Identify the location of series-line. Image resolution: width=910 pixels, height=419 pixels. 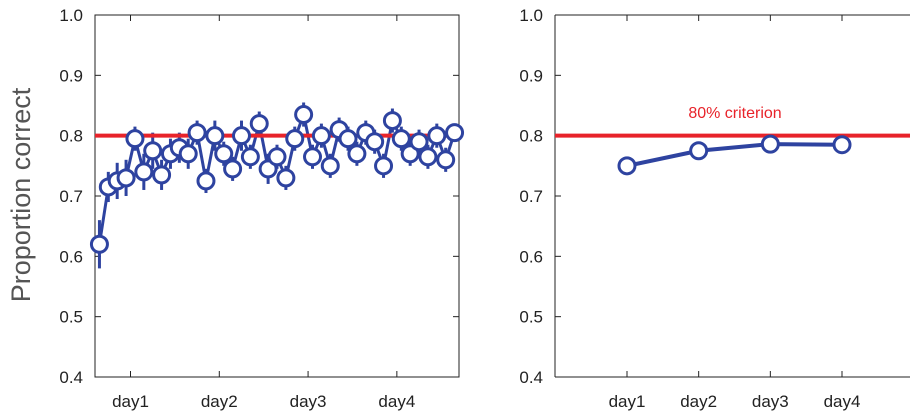
(734, 155).